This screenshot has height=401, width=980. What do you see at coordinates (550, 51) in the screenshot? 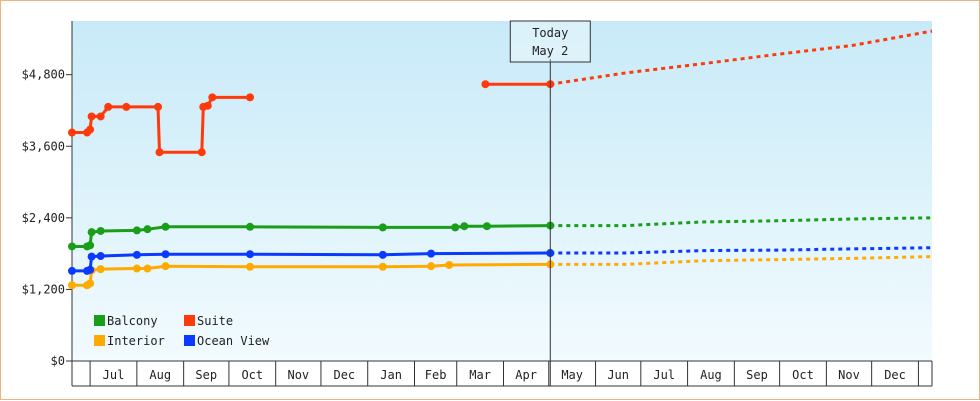
I see `today-date-label: May 2` at bounding box center [550, 51].